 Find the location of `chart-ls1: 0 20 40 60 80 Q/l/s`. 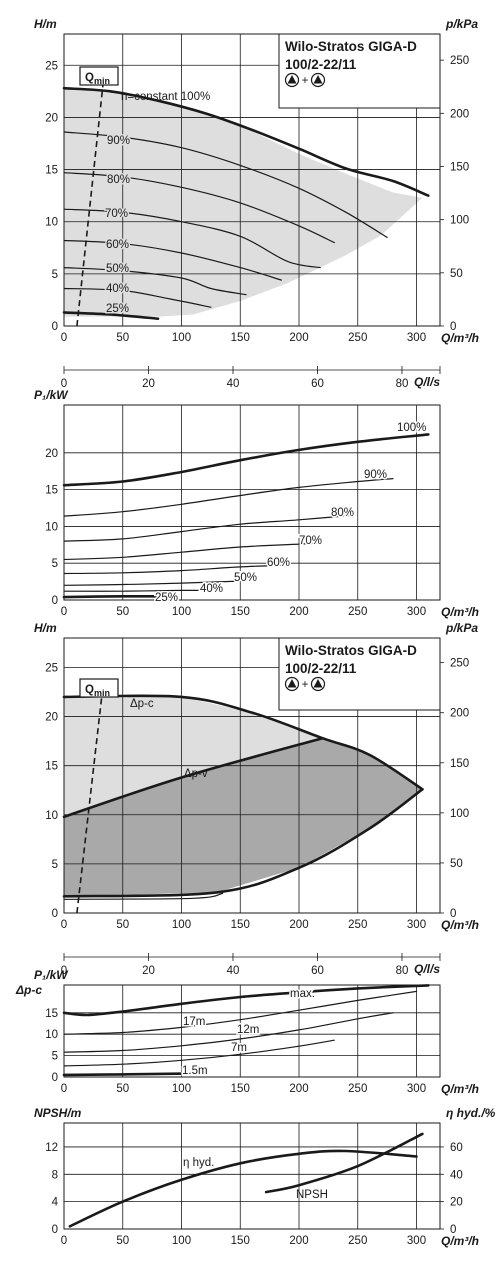

chart-ls1: 0 20 40 60 80 Q/l/s is located at coordinates (251, 378).